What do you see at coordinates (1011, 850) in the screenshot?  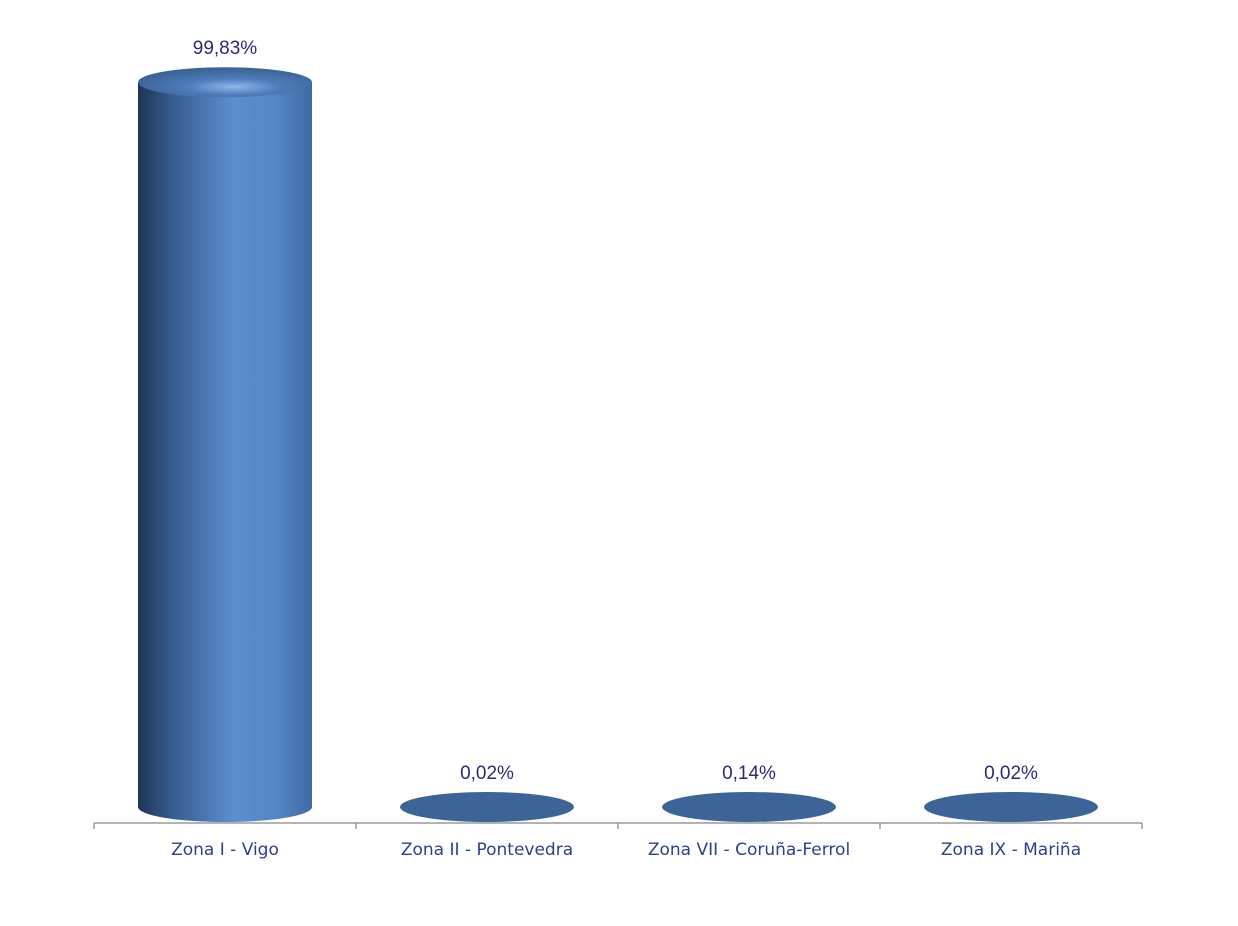 I see `tick-label: Zona IX - Mariña` at bounding box center [1011, 850].